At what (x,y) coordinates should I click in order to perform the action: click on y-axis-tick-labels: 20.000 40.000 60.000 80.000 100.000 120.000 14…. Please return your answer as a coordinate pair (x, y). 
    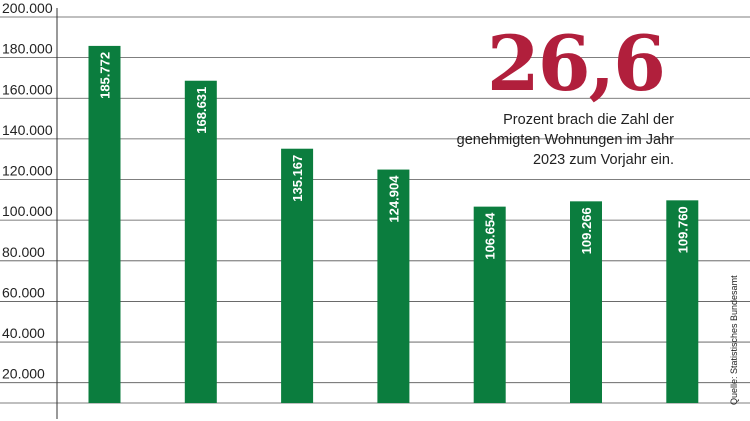
    Looking at the image, I should click on (27, 191).